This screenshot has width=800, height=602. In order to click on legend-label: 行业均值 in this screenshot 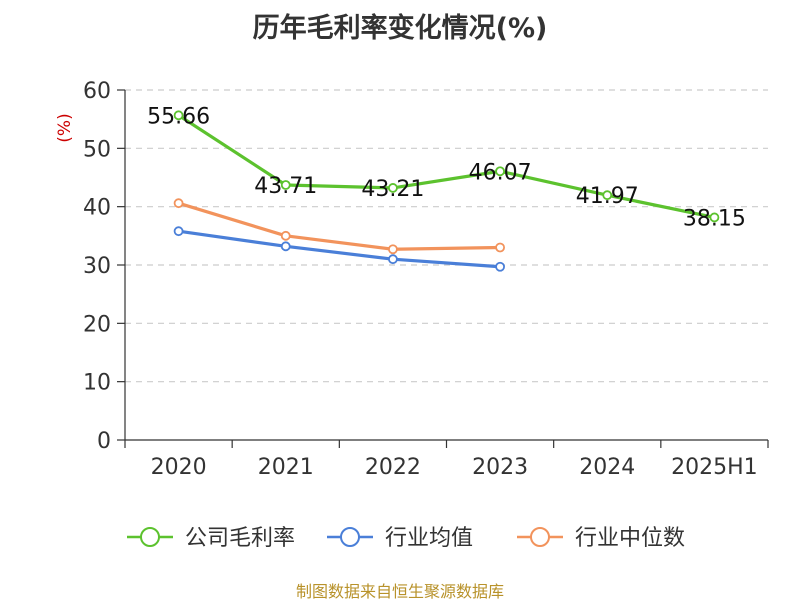, I will do `click(429, 538)`.